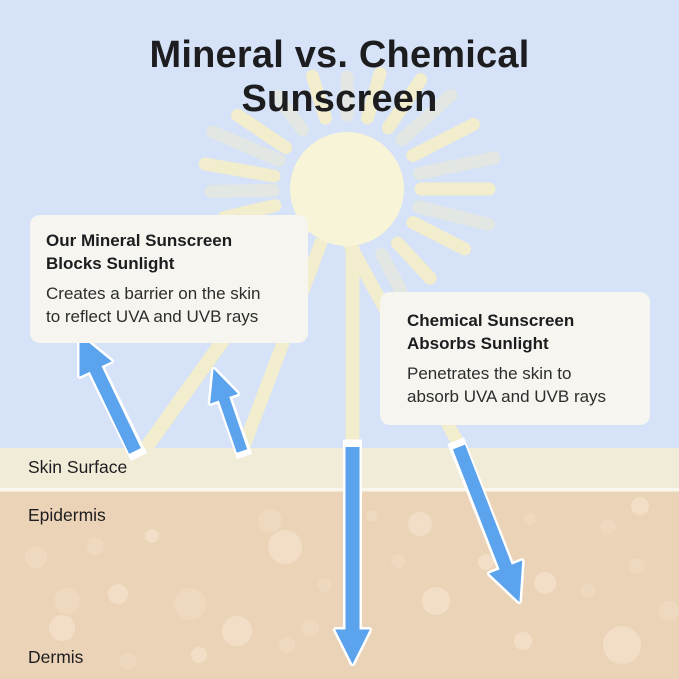 This screenshot has height=679, width=679. What do you see at coordinates (78, 467) in the screenshot?
I see `skin-surface-label: Skin Surface` at bounding box center [78, 467].